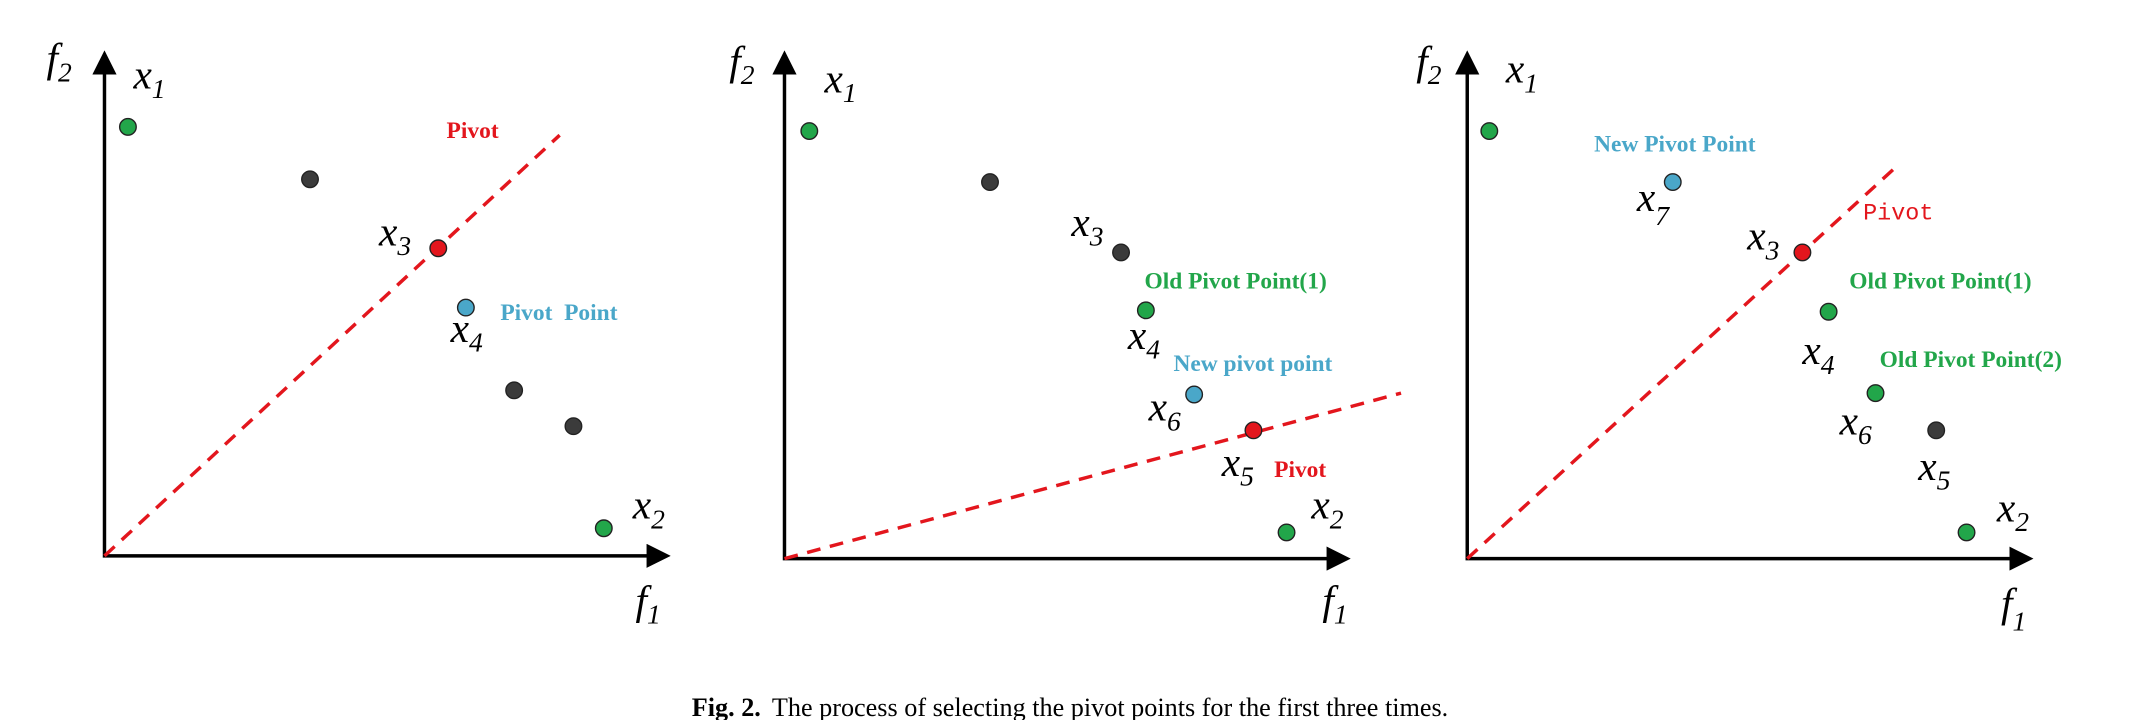 This screenshot has width=2140, height=720. What do you see at coordinates (1971, 360) in the screenshot?
I see `annotation: Old Pivot Point(2)` at bounding box center [1971, 360].